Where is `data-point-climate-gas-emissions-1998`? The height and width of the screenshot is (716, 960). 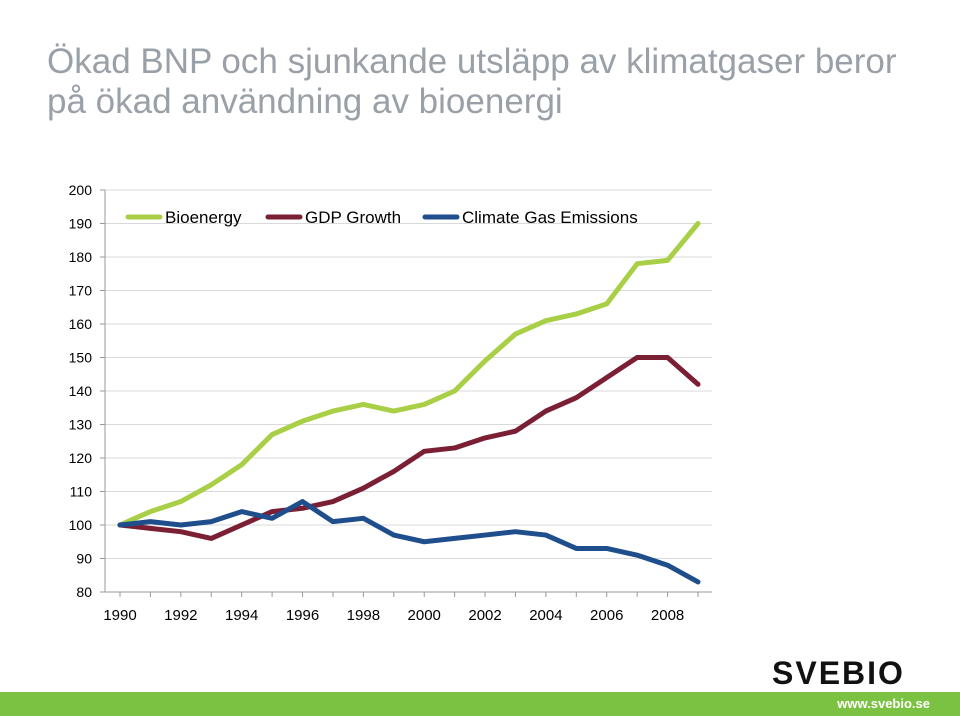 data-point-climate-gas-emissions-1998 is located at coordinates (363, 518).